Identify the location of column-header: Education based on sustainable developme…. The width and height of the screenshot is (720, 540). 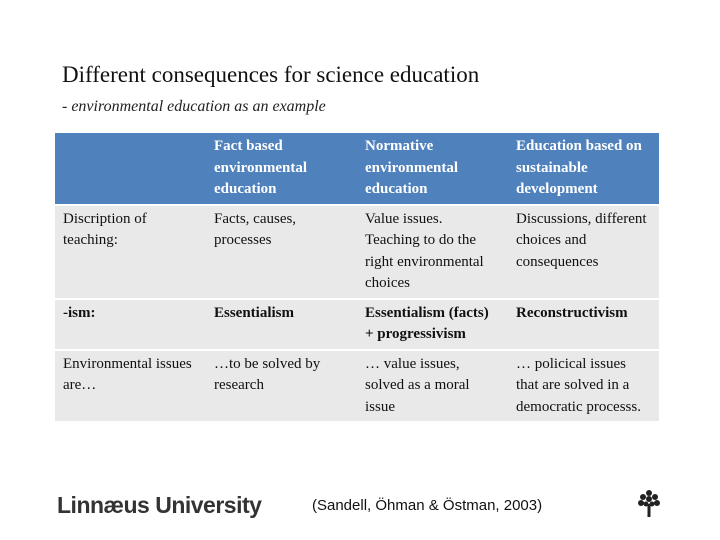
(583, 169).